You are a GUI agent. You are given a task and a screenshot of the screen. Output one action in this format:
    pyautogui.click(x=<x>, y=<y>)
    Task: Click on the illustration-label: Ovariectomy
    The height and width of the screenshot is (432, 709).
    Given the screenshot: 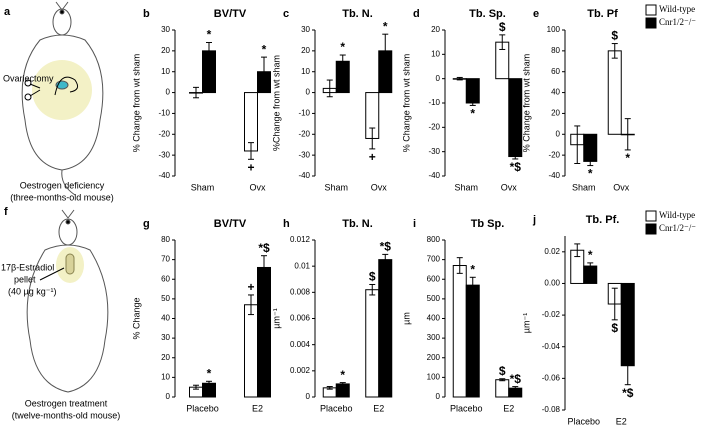 What is the action you would take?
    pyautogui.click(x=28, y=78)
    